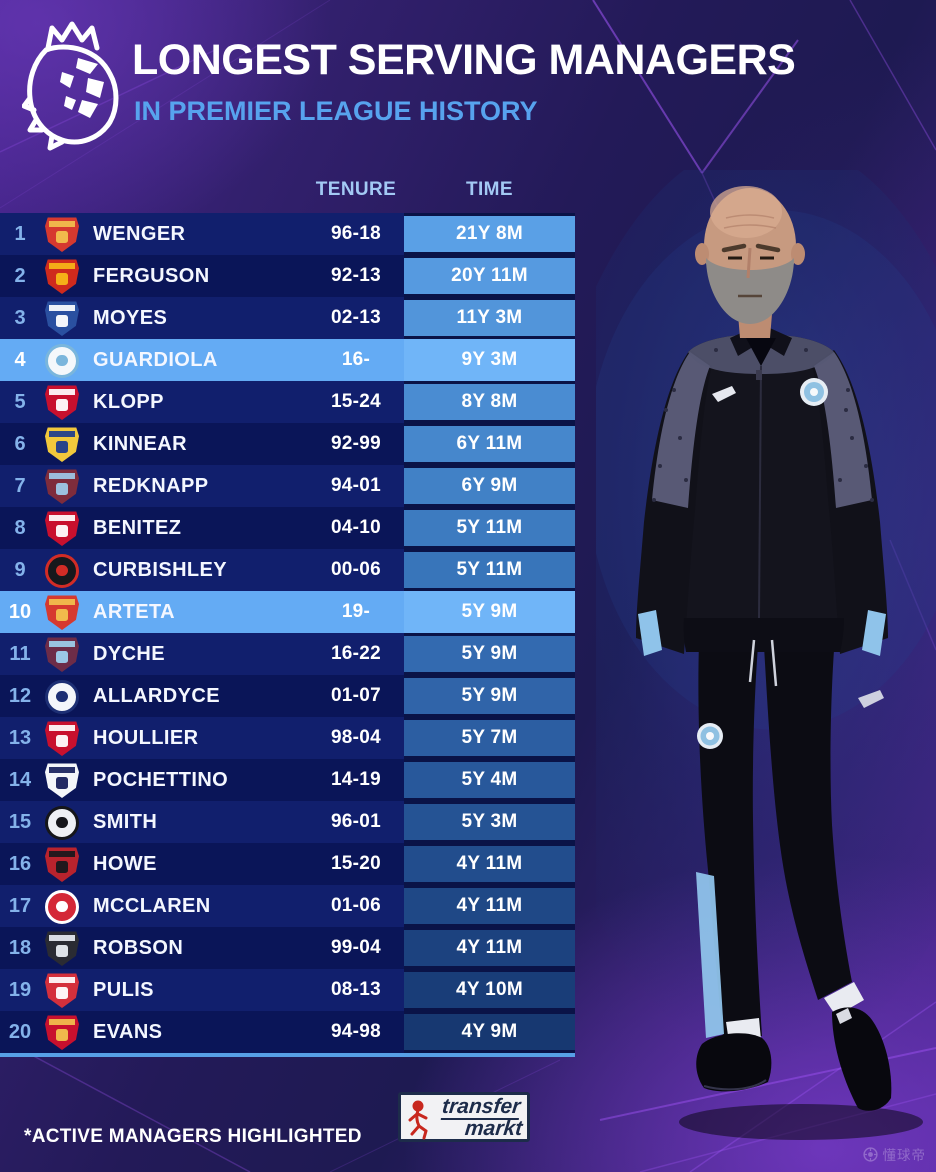  What do you see at coordinates (20, 527) in the screenshot?
I see `rank-cell: 8` at bounding box center [20, 527].